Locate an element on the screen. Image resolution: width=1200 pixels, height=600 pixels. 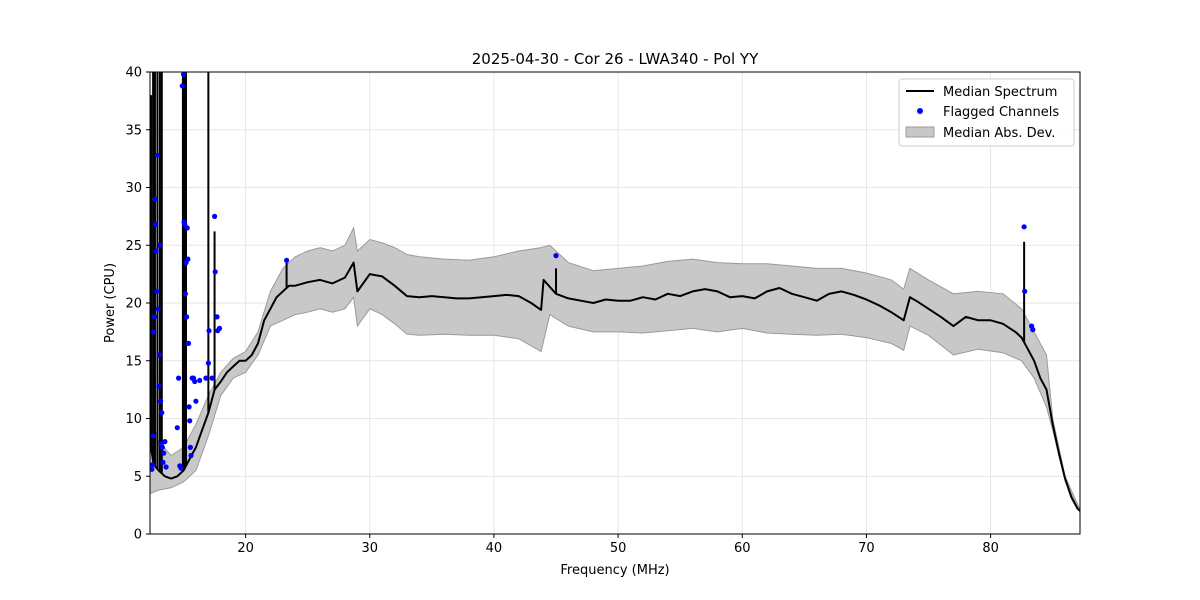
x-tick-label: 20 is located at coordinates (245, 548).